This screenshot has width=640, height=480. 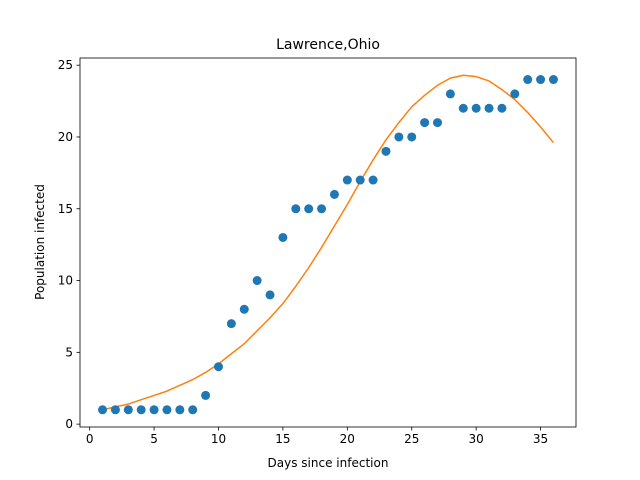 I want to click on y-tick-label: 20, so click(x=65, y=137).